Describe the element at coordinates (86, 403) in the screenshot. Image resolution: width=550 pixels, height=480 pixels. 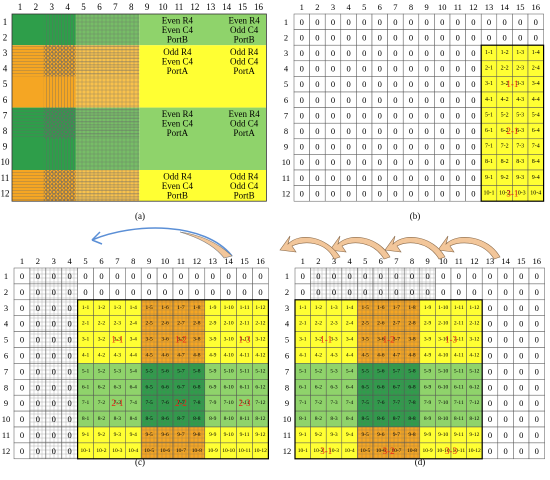
I see `cell-value: 7-1` at that location.